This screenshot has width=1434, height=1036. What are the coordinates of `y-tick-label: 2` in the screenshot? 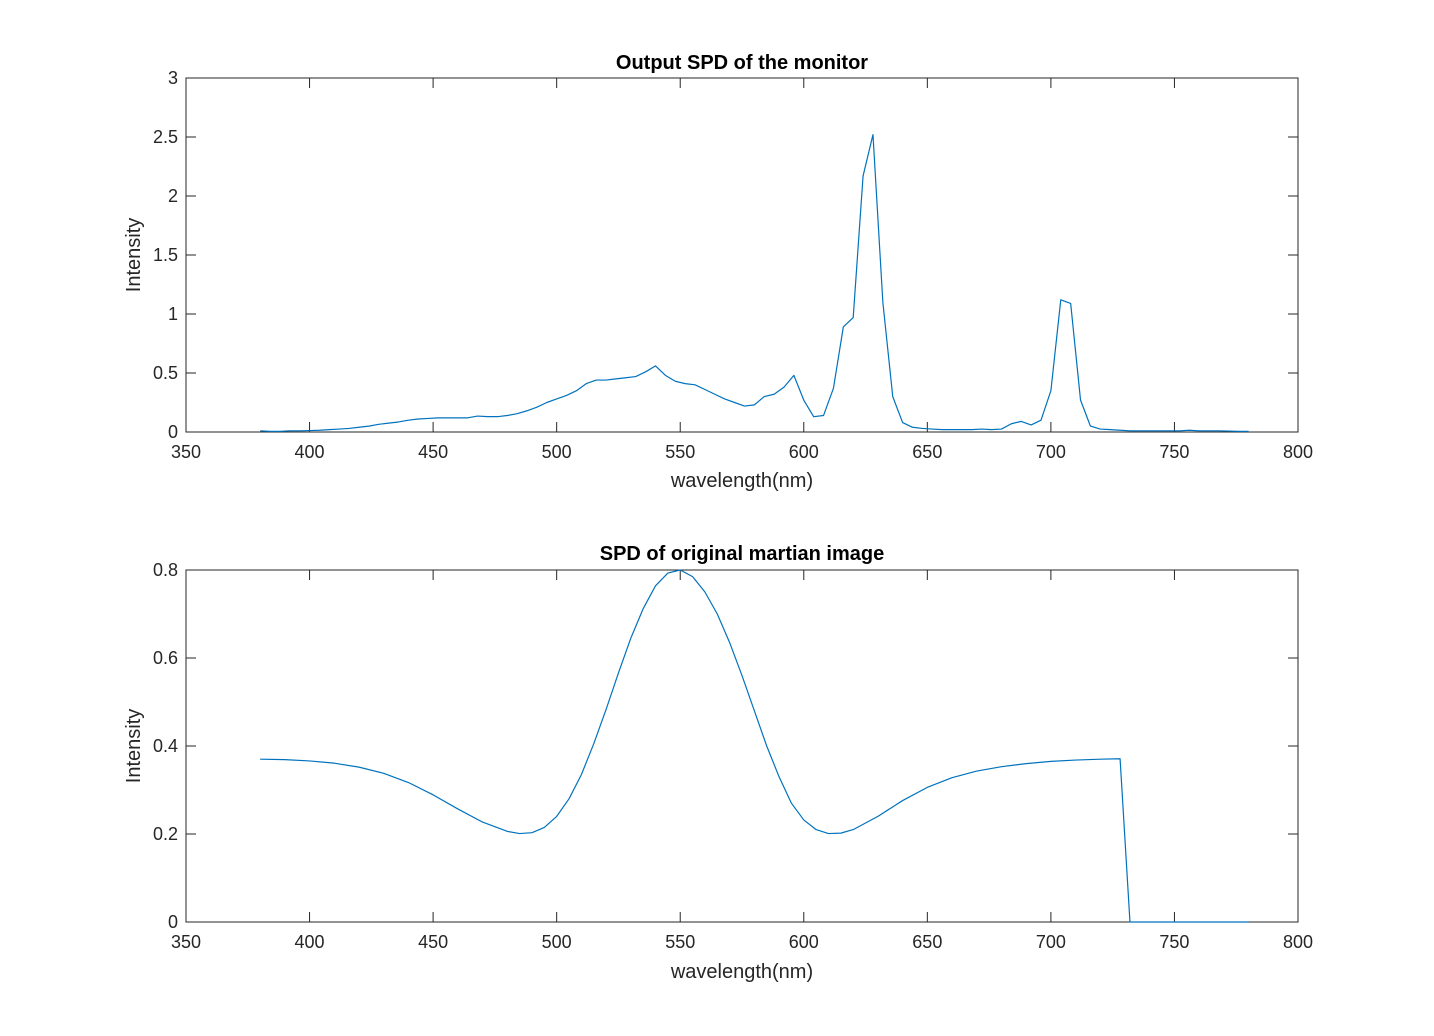 It's located at (173, 196).